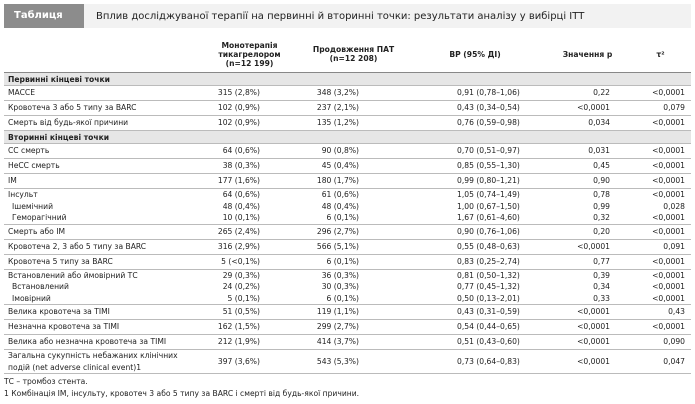  I want to click on cell-text: 0,50 (0,13–2,01), so click(488, 298).